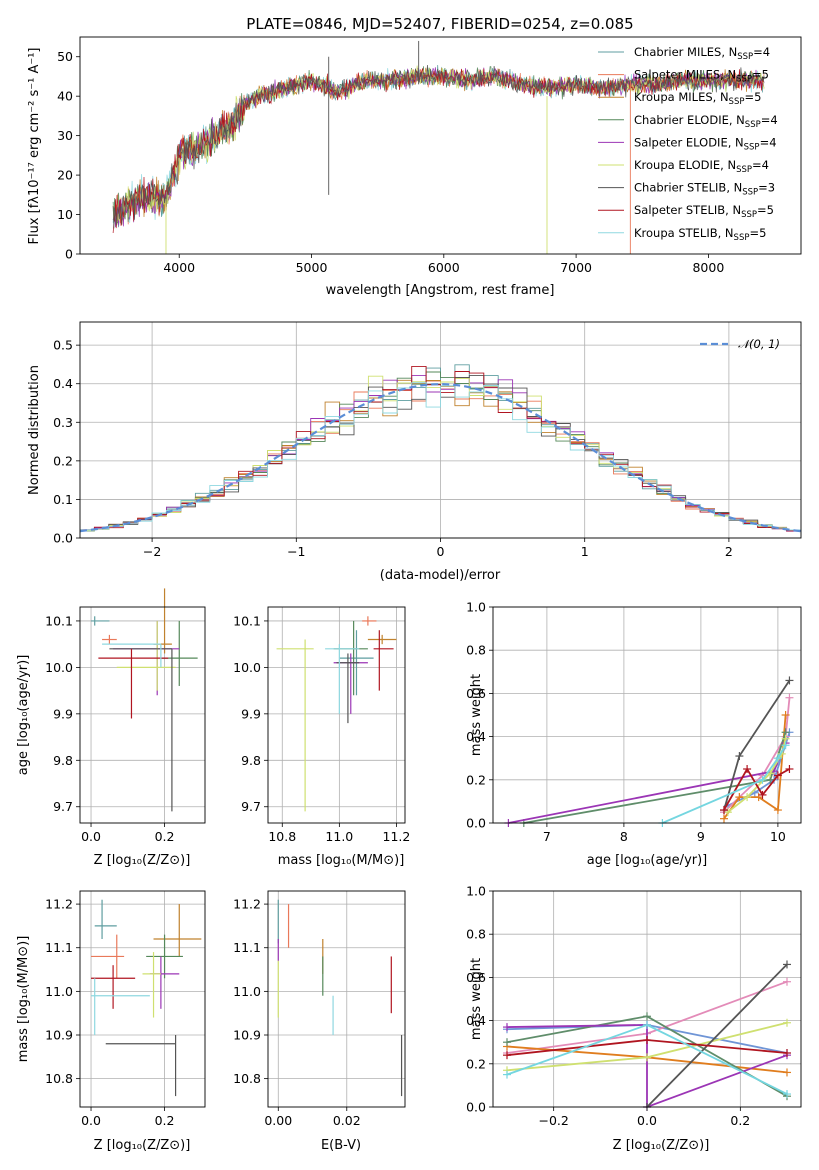  What do you see at coordinates (697, 98) in the screenshot?
I see `legend-entry-3: Kroupa MILES, NSSP=5` at bounding box center [697, 98].